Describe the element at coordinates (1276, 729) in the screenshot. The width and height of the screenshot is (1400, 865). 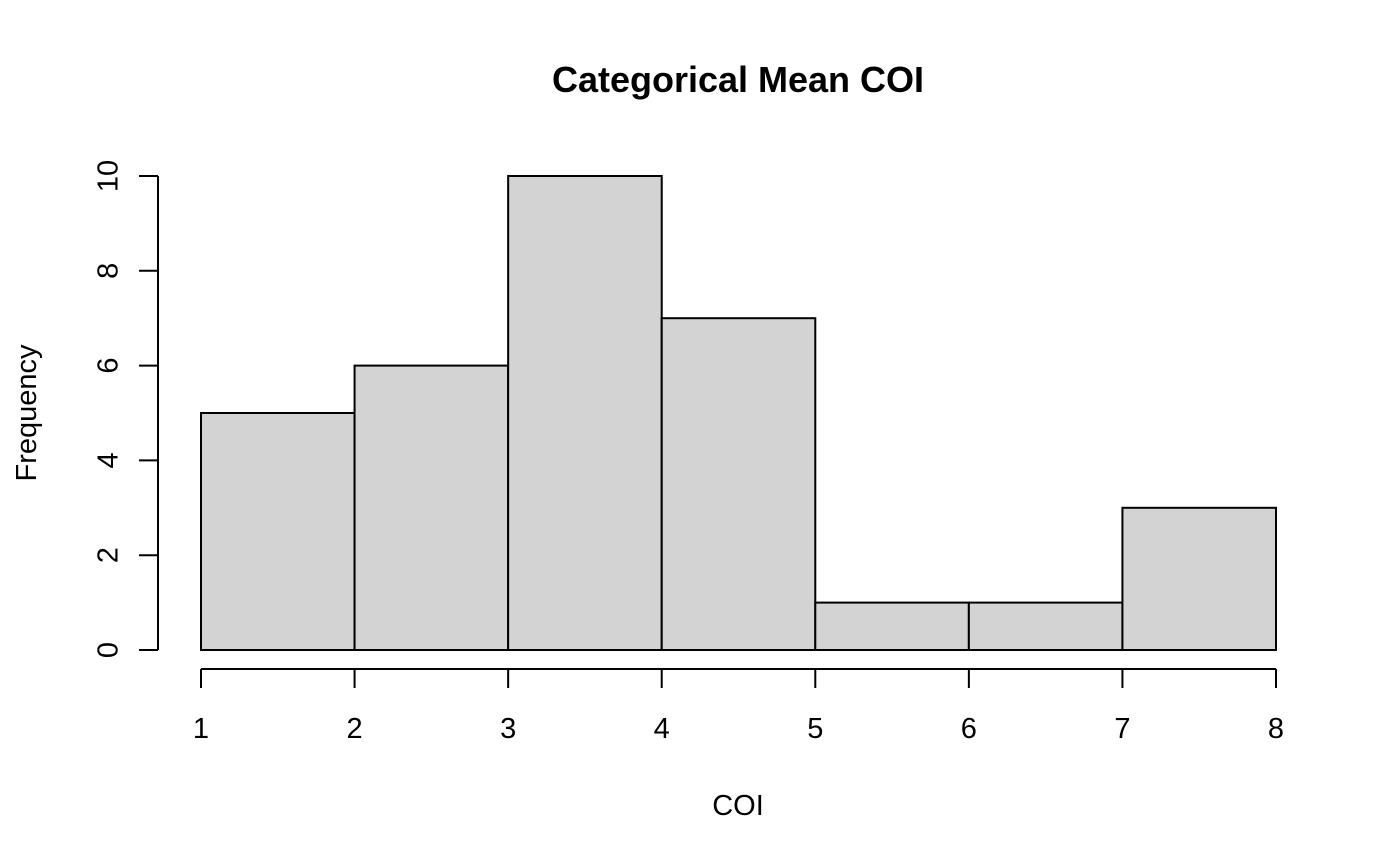
I see `x-tick-label: 8` at that location.